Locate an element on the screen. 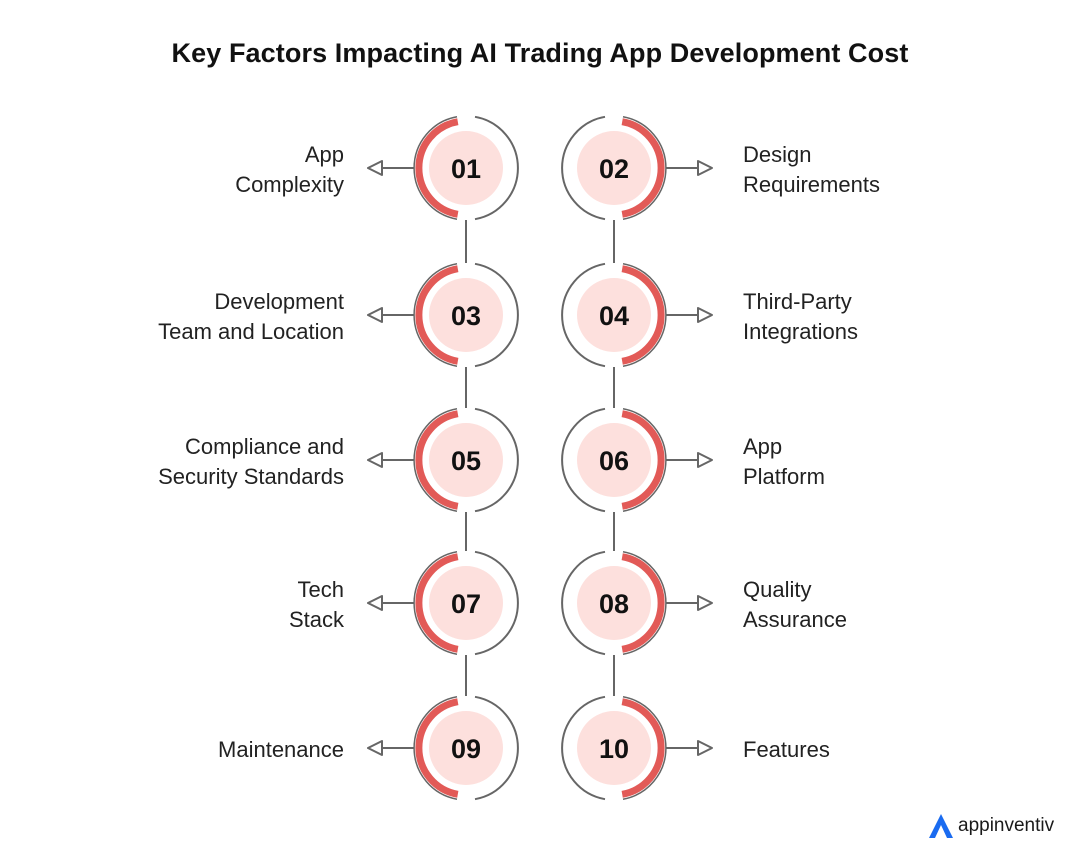  factor-label-line: Features is located at coordinates (786, 749).